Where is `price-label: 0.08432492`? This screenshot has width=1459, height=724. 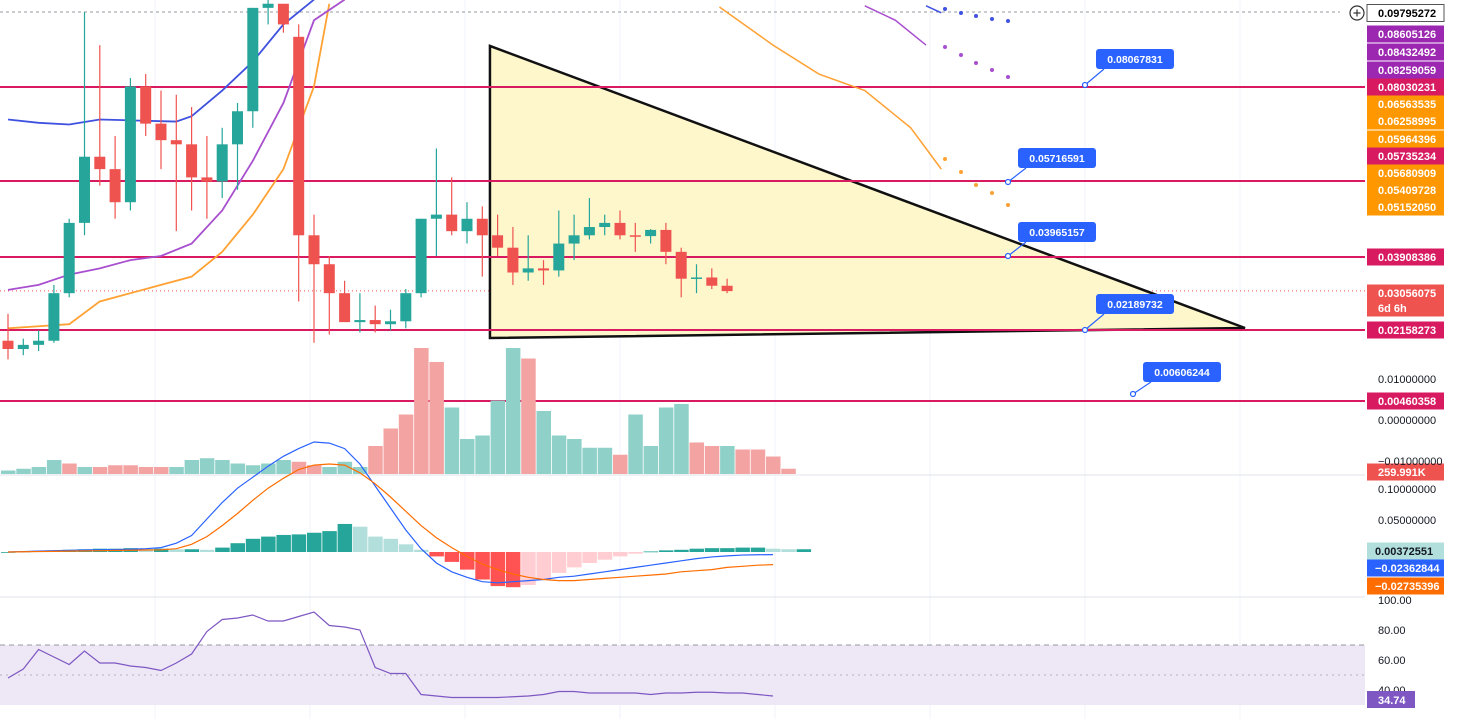
price-label: 0.08432492 is located at coordinates (1407, 53).